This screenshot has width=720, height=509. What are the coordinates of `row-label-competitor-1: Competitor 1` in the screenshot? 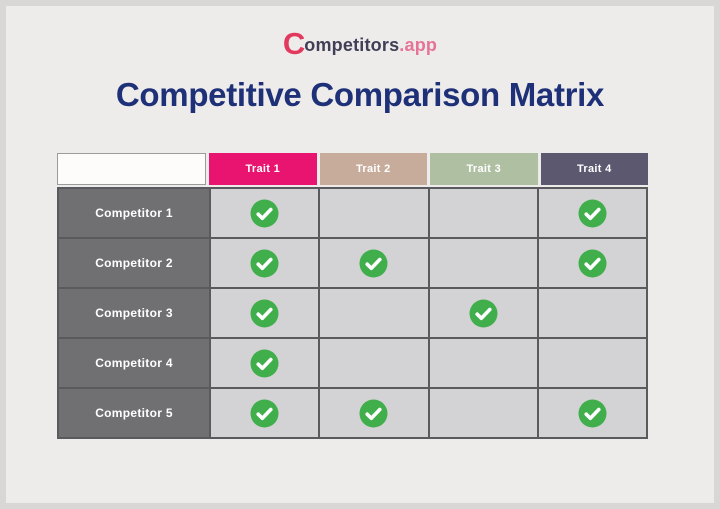 It's located at (134, 213).